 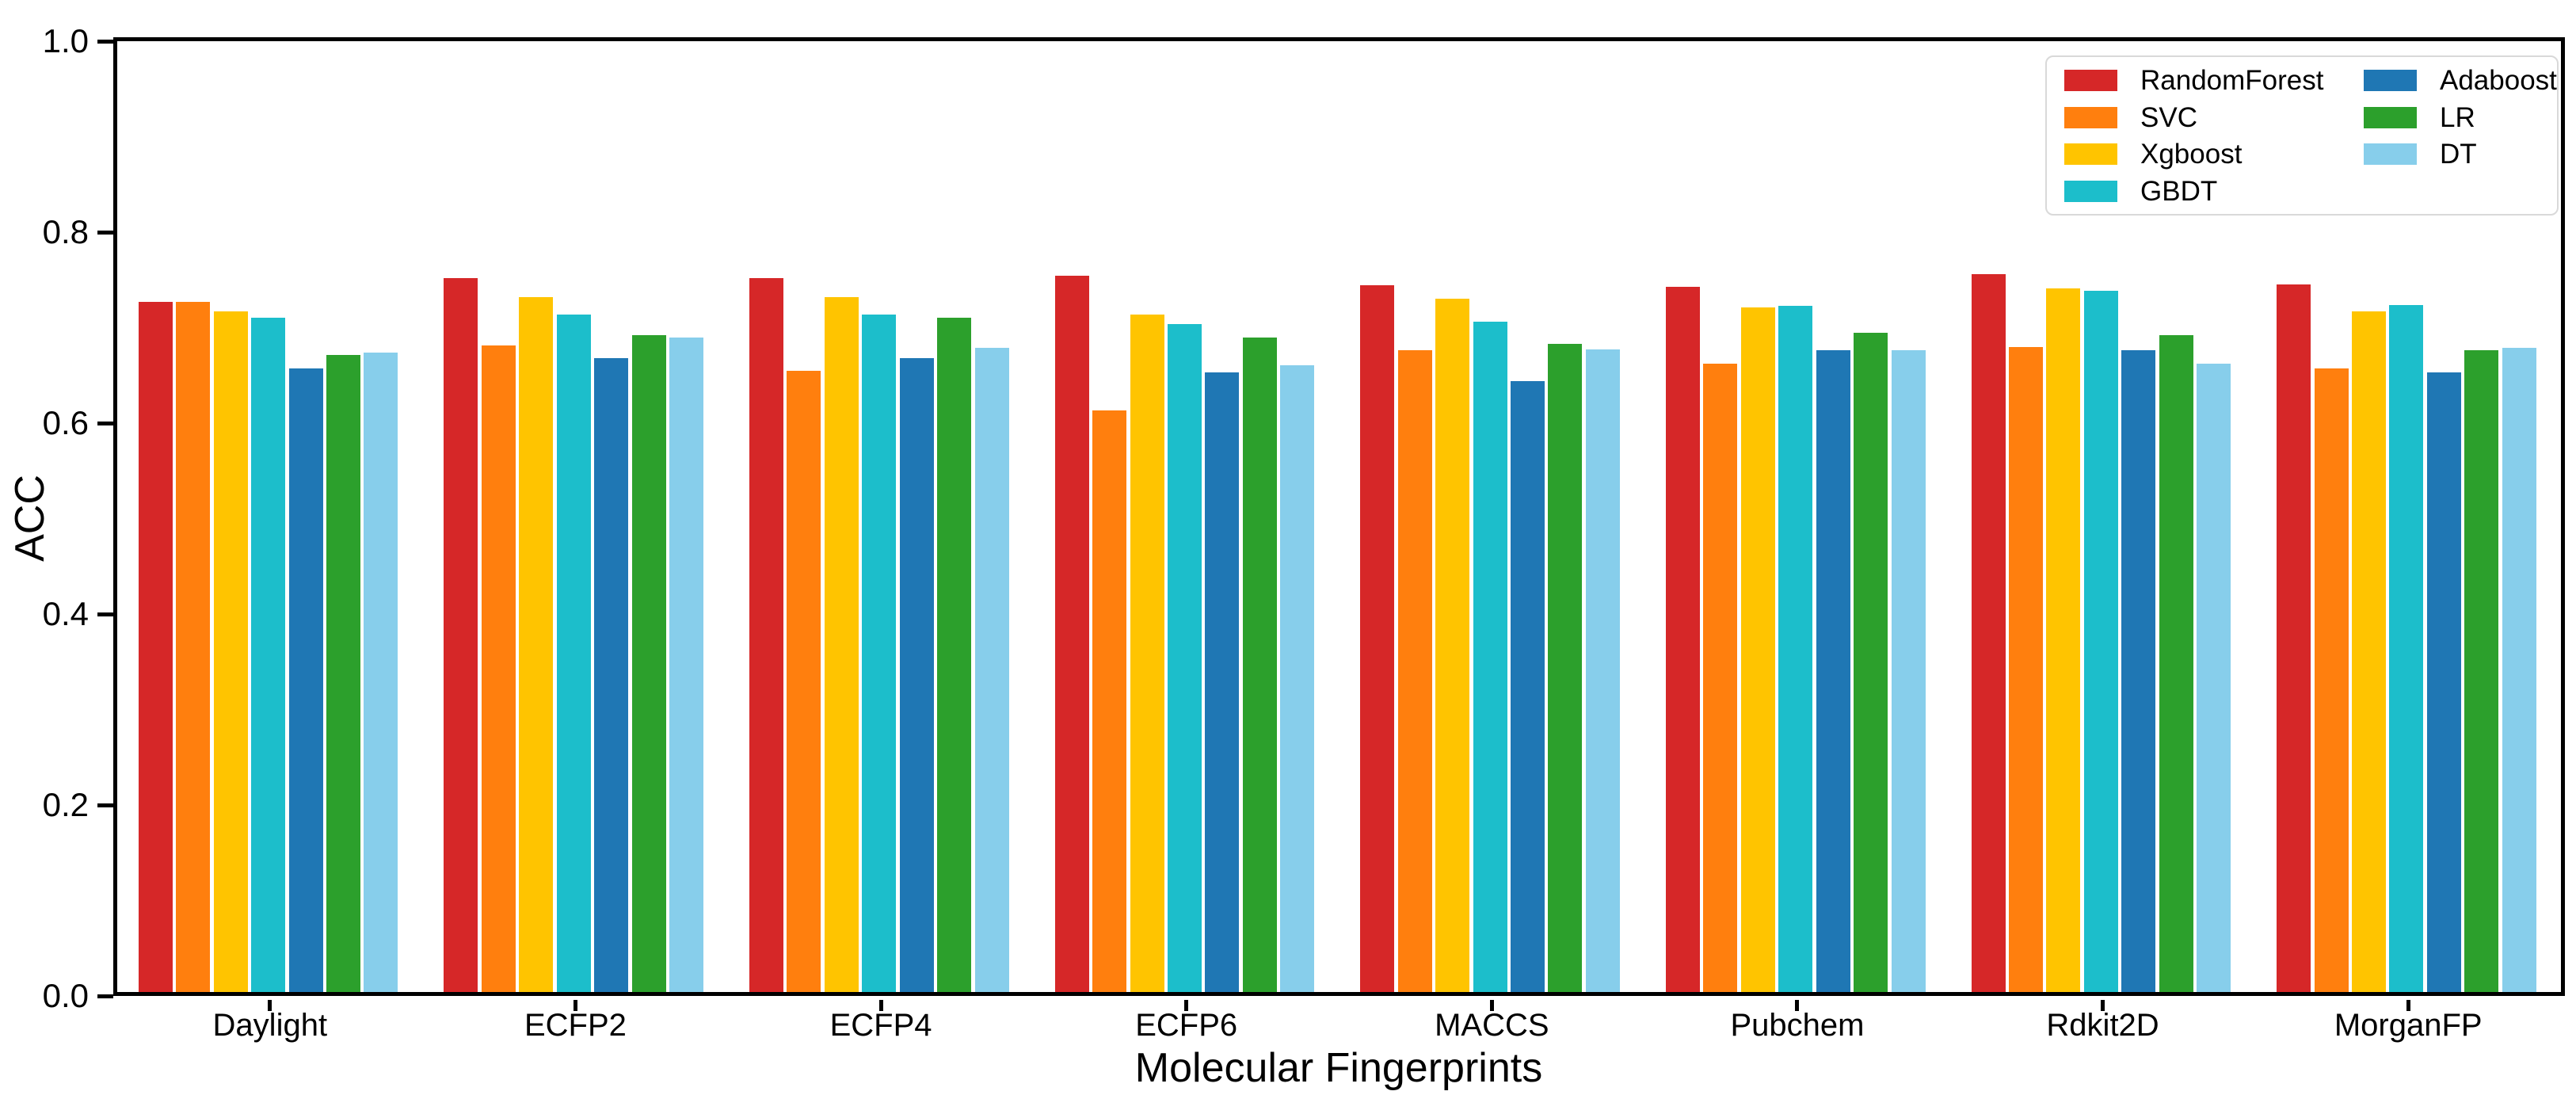 What do you see at coordinates (1452, 647) in the screenshot?
I see `bar-xgboost-maccs` at bounding box center [1452, 647].